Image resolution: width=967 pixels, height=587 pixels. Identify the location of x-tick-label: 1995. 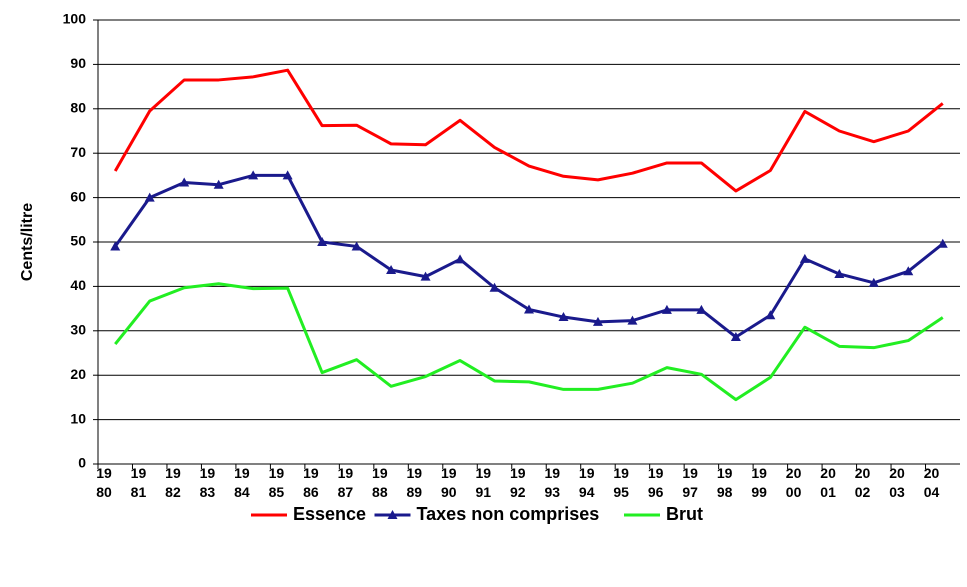
(621, 482).